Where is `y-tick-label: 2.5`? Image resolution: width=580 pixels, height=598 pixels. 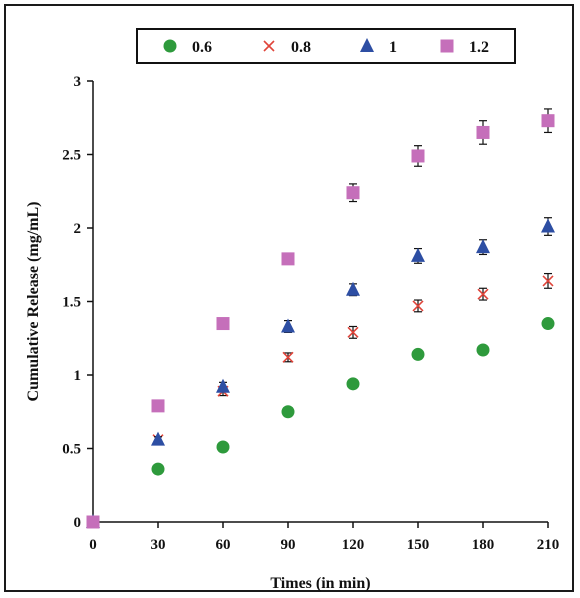
y-tick-label: 2.5 is located at coordinates (71, 156).